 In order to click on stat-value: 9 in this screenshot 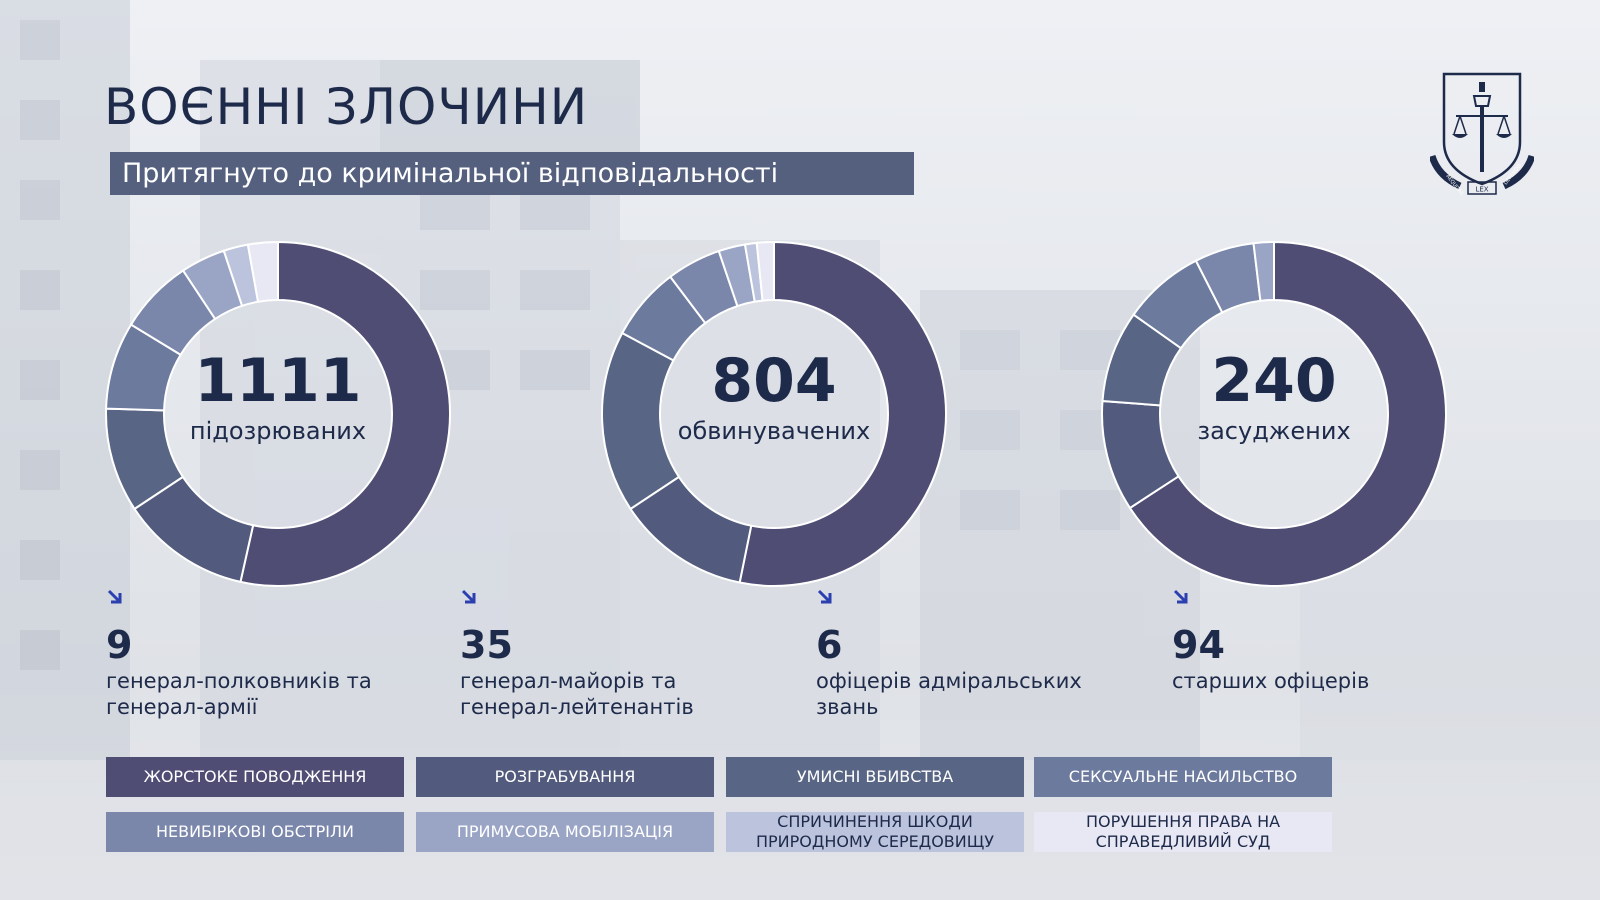, I will do `click(119, 645)`.